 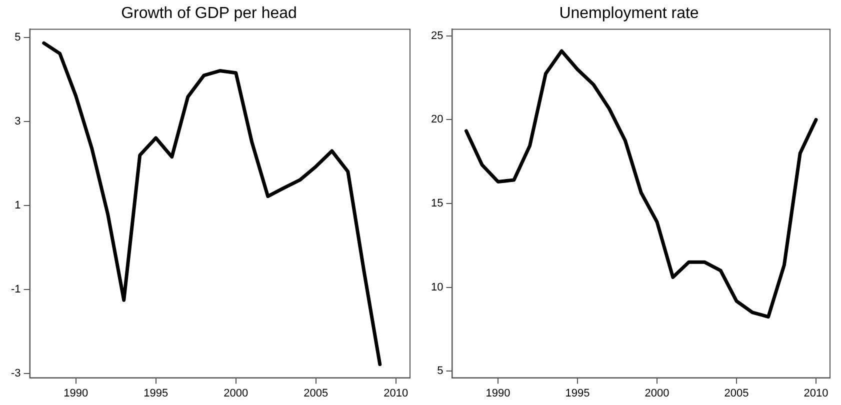 What do you see at coordinates (437, 120) in the screenshot?
I see `y-tick-label: 20` at bounding box center [437, 120].